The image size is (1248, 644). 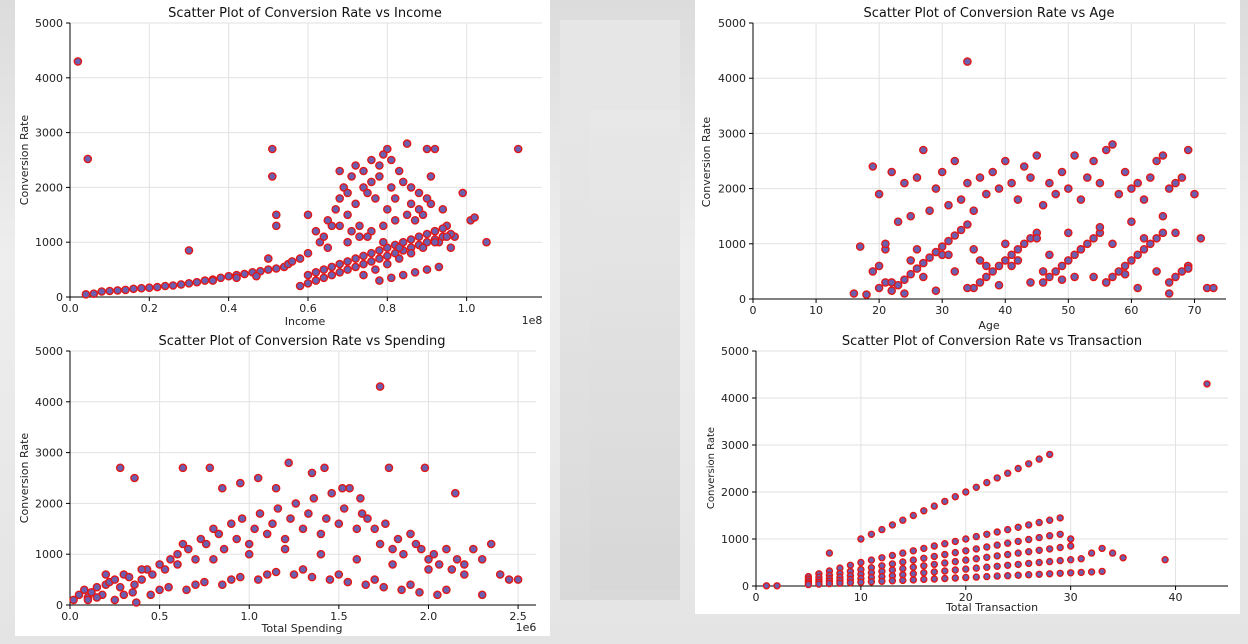 What do you see at coordinates (518, 616) in the screenshot?
I see `x-tick-label: 2.5` at bounding box center [518, 616].